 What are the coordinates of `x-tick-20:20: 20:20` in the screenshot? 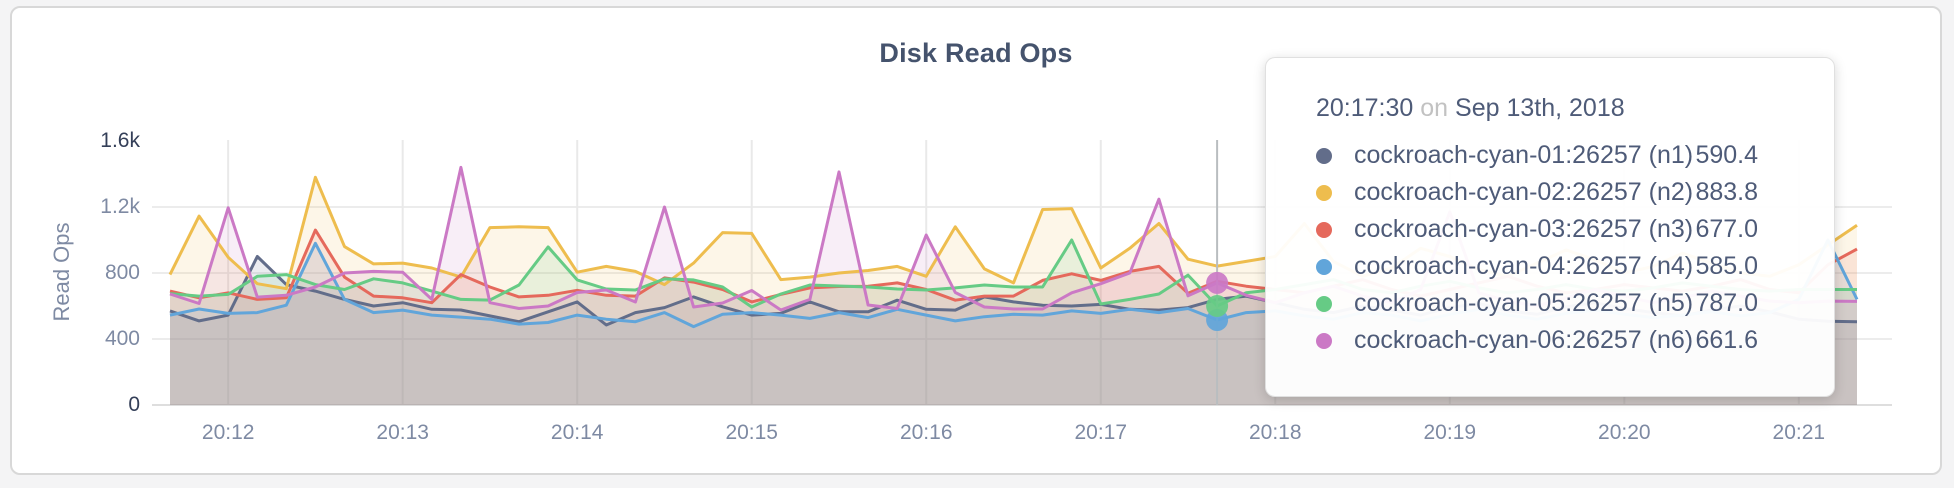 It's located at (1624, 432).